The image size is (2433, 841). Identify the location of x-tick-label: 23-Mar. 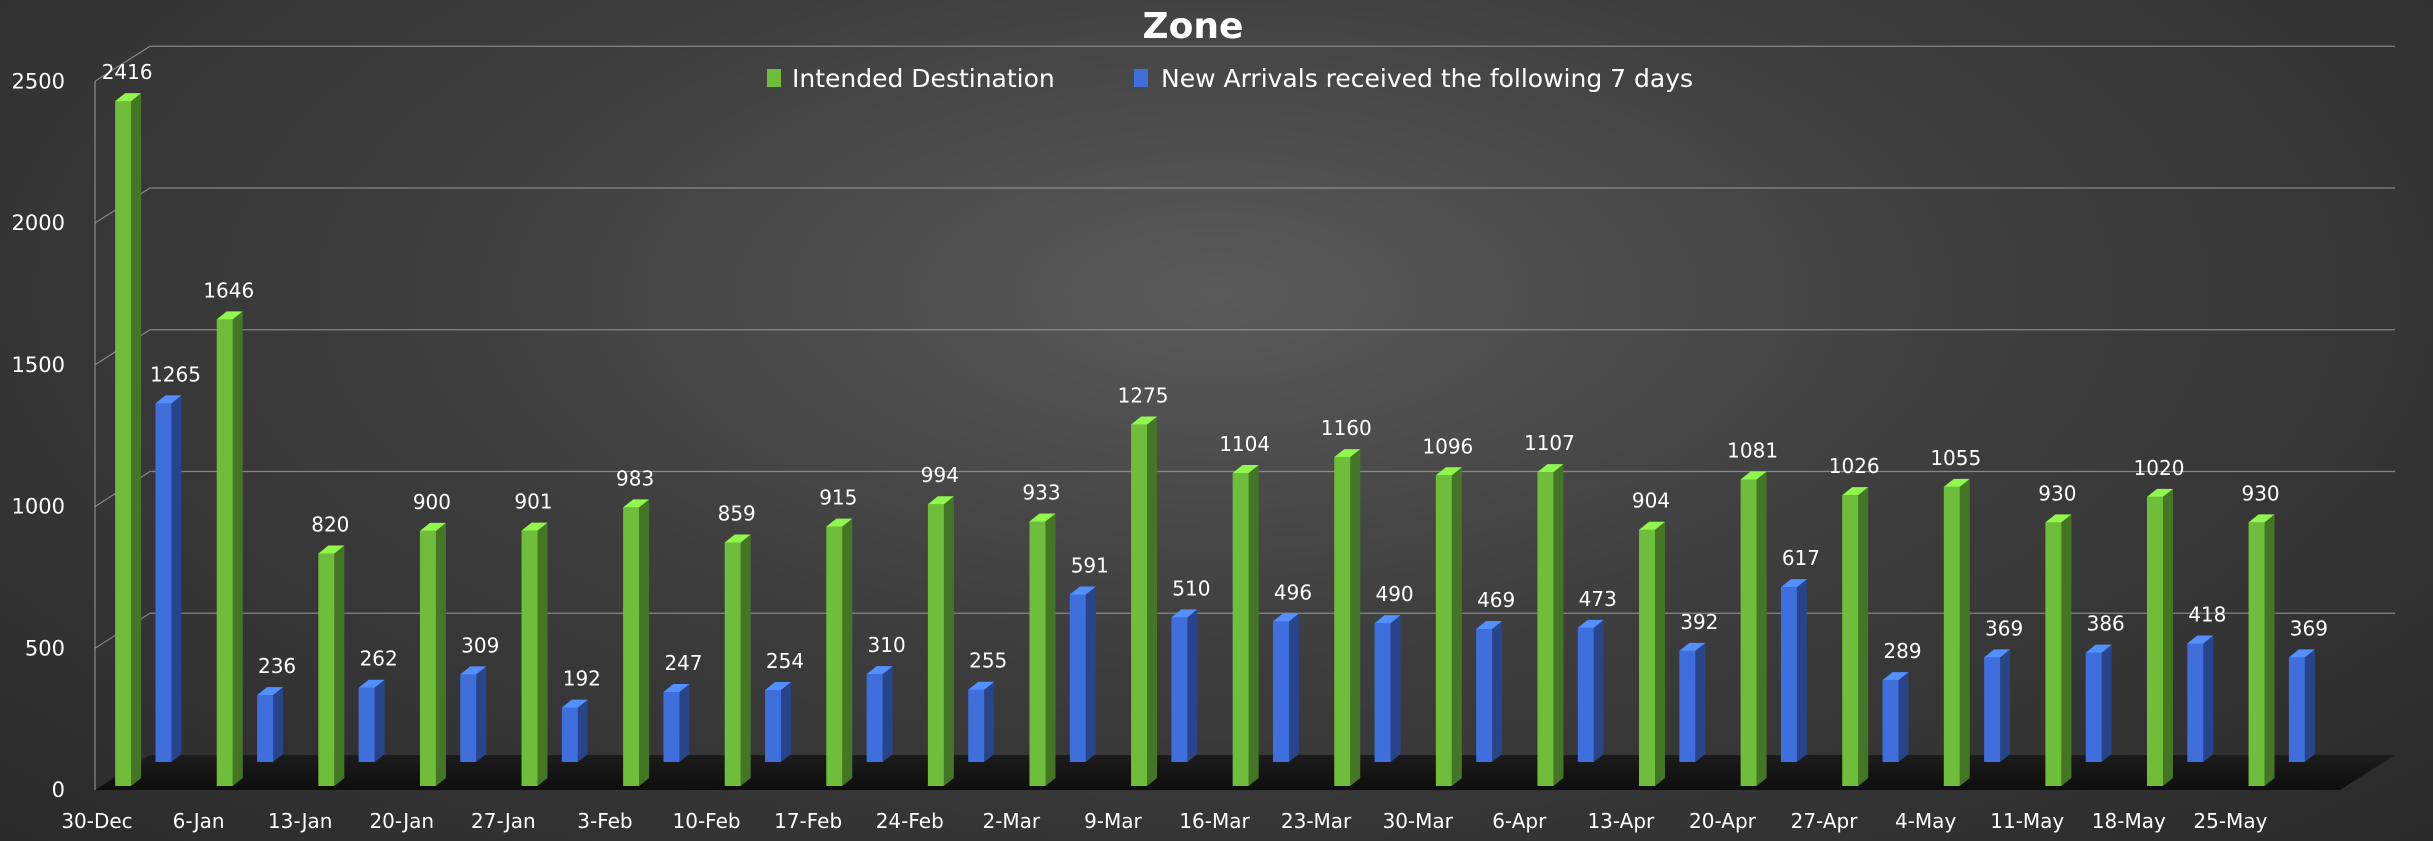
(1316, 821).